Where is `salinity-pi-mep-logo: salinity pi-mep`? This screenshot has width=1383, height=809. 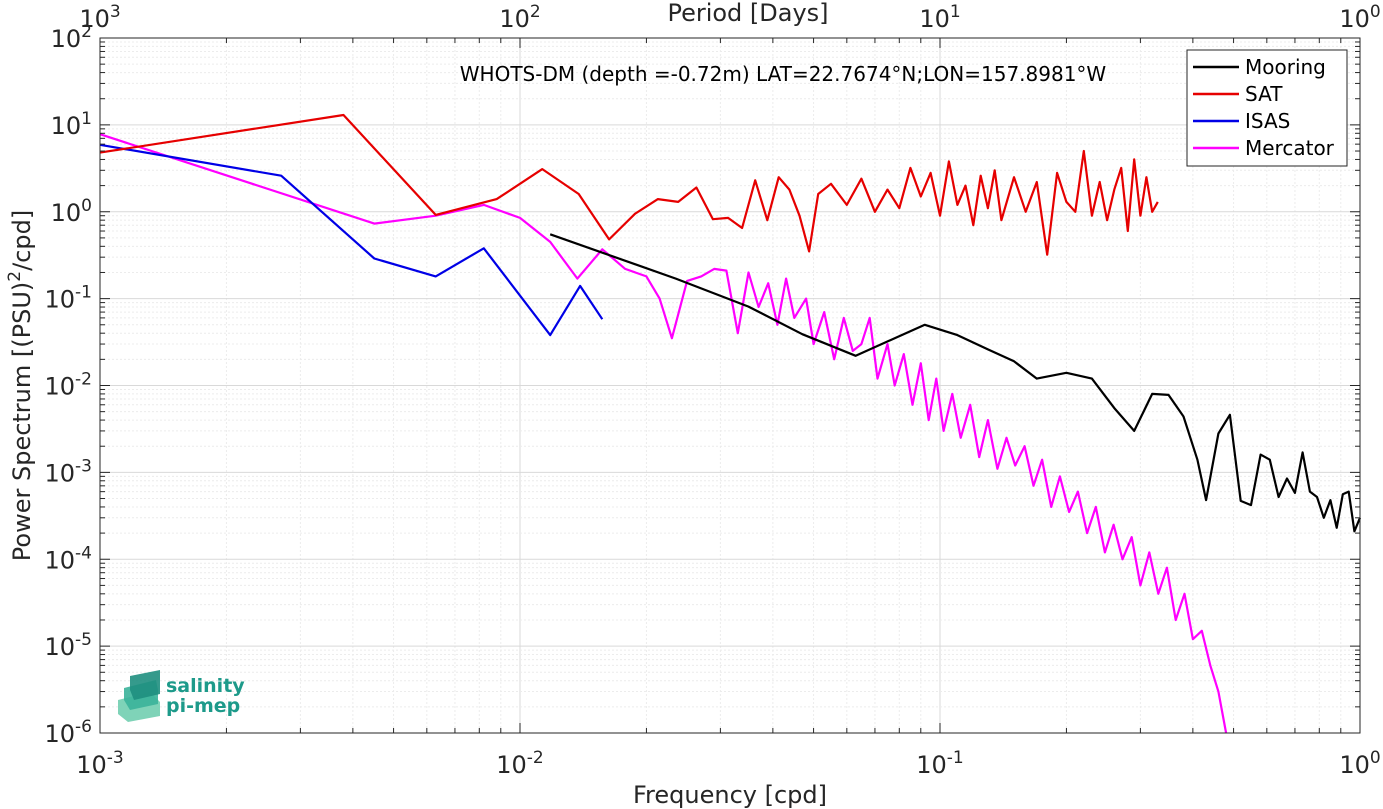
salinity-pi-mep-logo: salinity pi-mep is located at coordinates (181, 696).